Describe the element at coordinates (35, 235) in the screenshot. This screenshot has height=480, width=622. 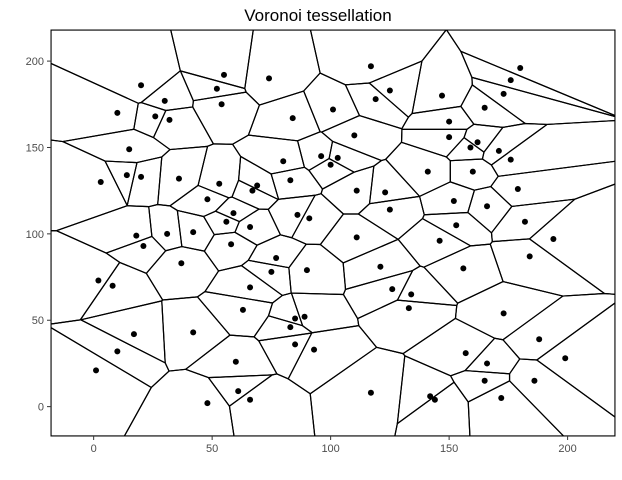
I see `y-tick-label: 100` at that location.